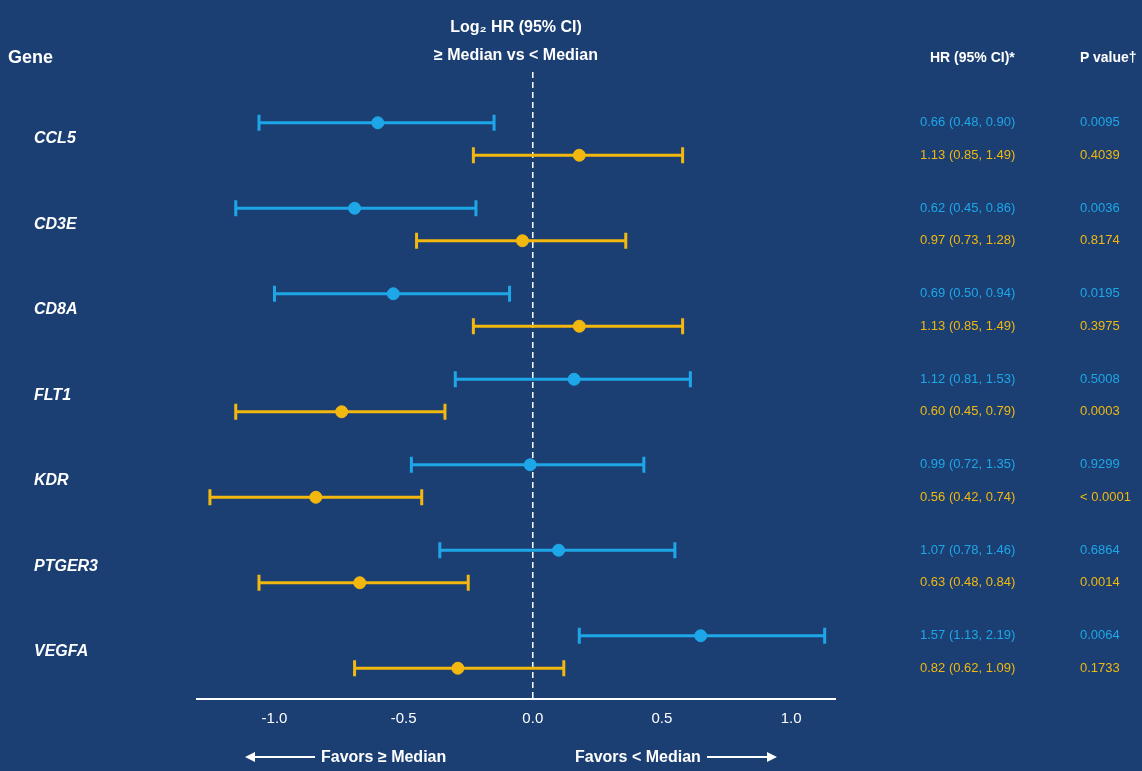 This screenshot has width=1142, height=771. What do you see at coordinates (61, 651) in the screenshot?
I see `y-tick-label: VEGFA` at bounding box center [61, 651].